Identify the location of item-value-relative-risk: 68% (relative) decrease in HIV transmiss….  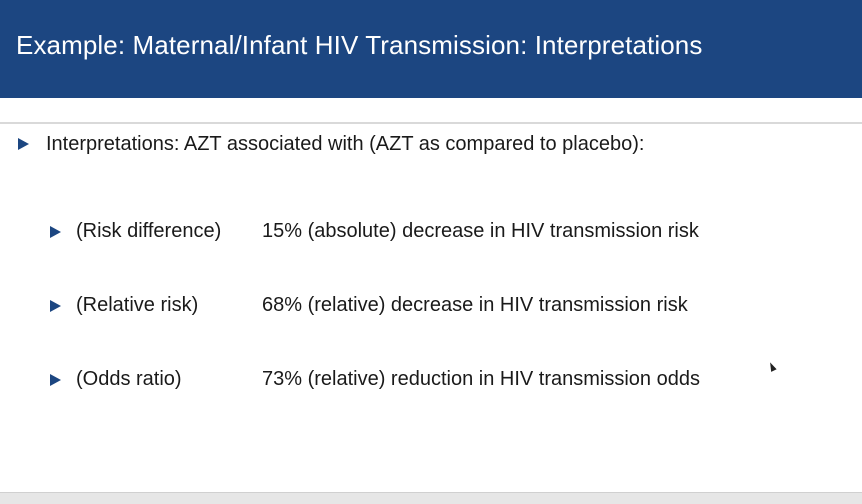
(475, 305).